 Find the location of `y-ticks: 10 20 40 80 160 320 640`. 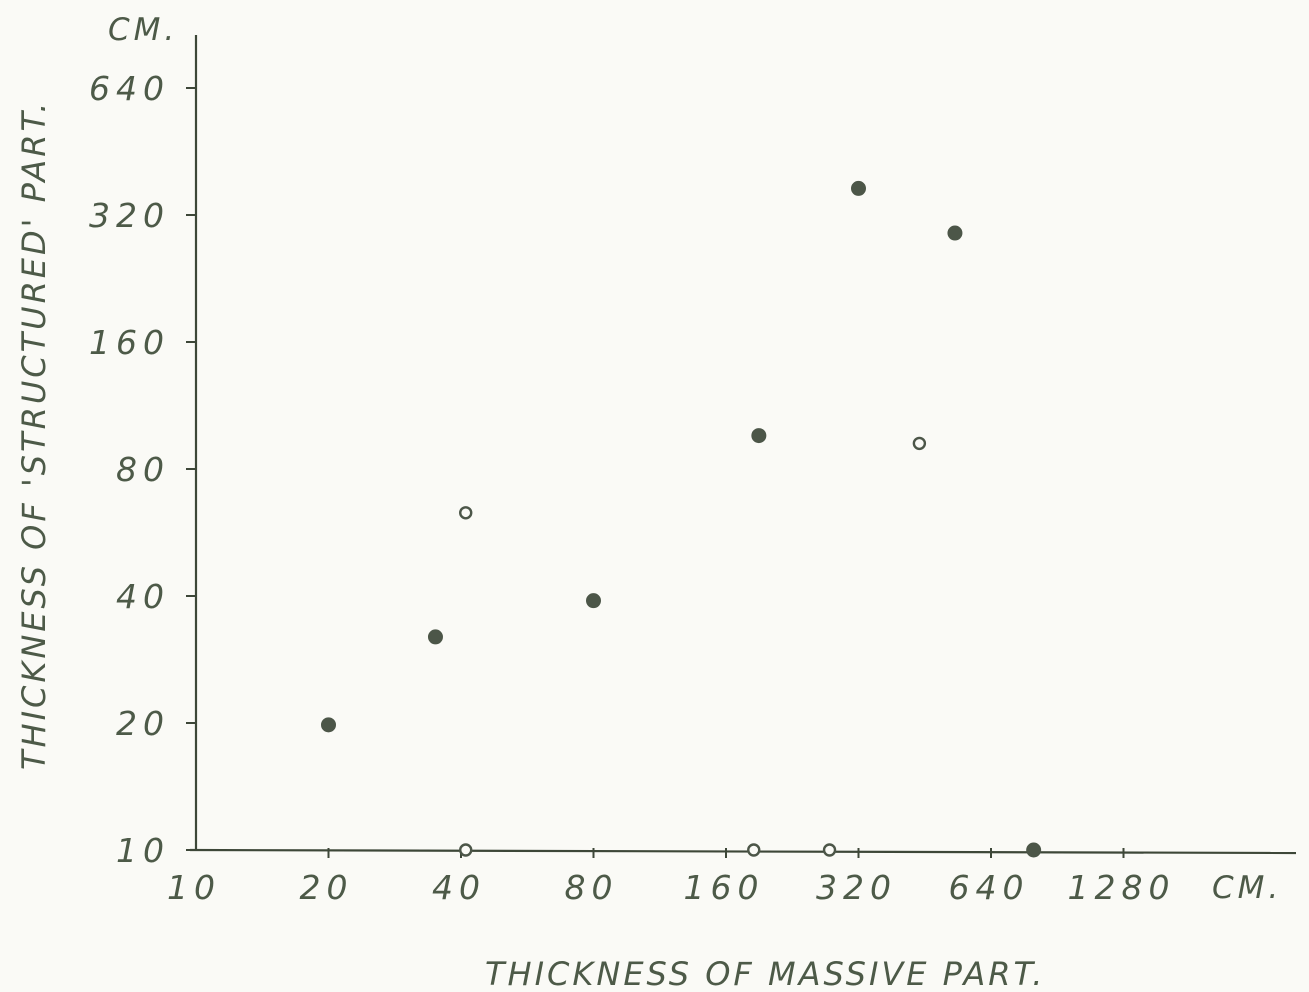

y-ticks: 10 20 40 80 160 320 640 is located at coordinates (142, 469).